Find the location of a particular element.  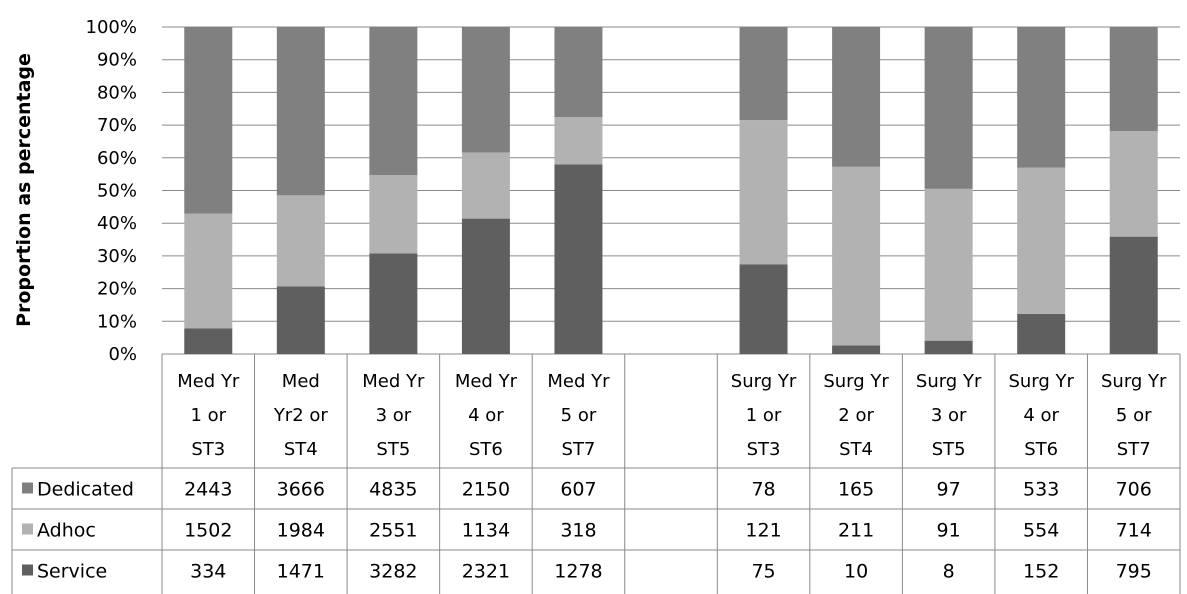

data-label: 2551 is located at coordinates (393, 531).